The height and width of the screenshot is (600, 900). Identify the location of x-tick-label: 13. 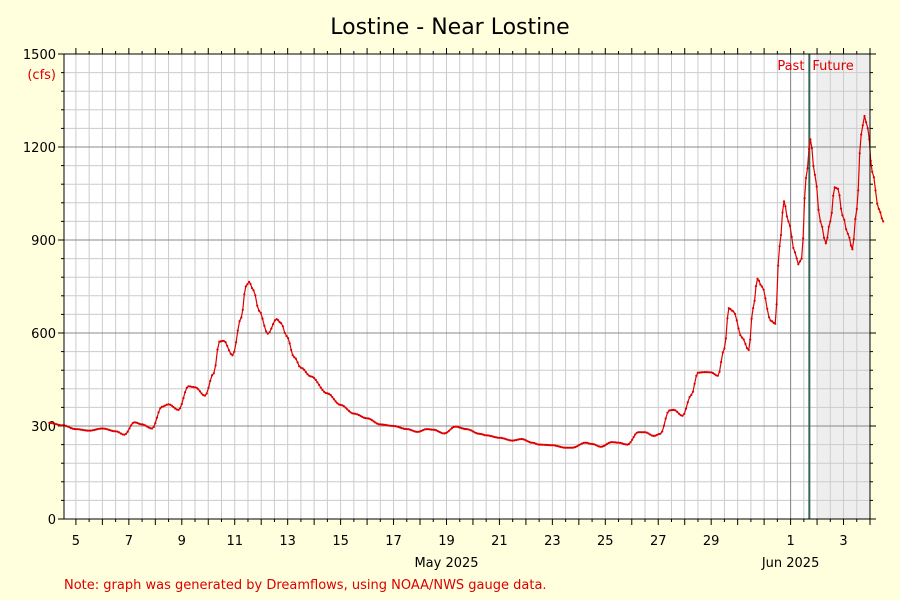
(287, 541).